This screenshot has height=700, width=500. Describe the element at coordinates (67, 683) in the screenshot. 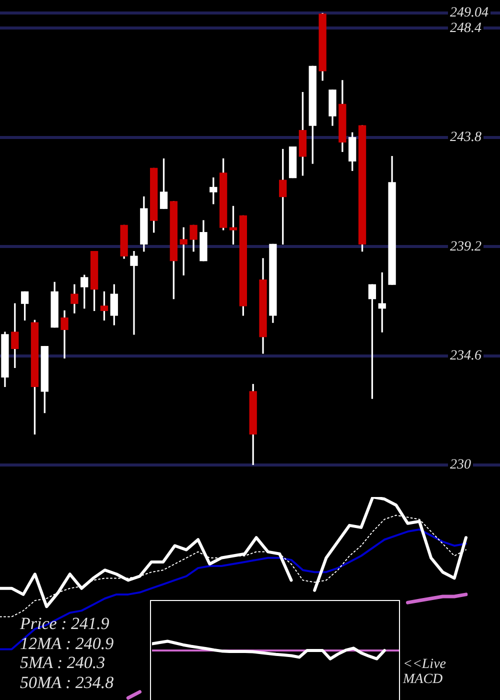

I see `annotation: 50MA : 234.8` at that location.